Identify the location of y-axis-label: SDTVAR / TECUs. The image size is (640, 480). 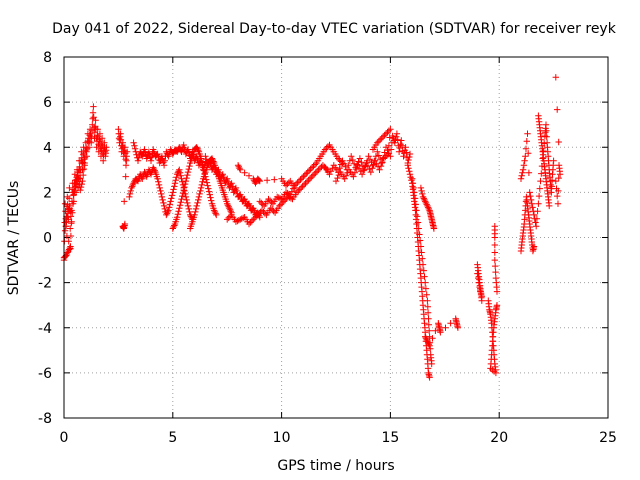
(14, 238).